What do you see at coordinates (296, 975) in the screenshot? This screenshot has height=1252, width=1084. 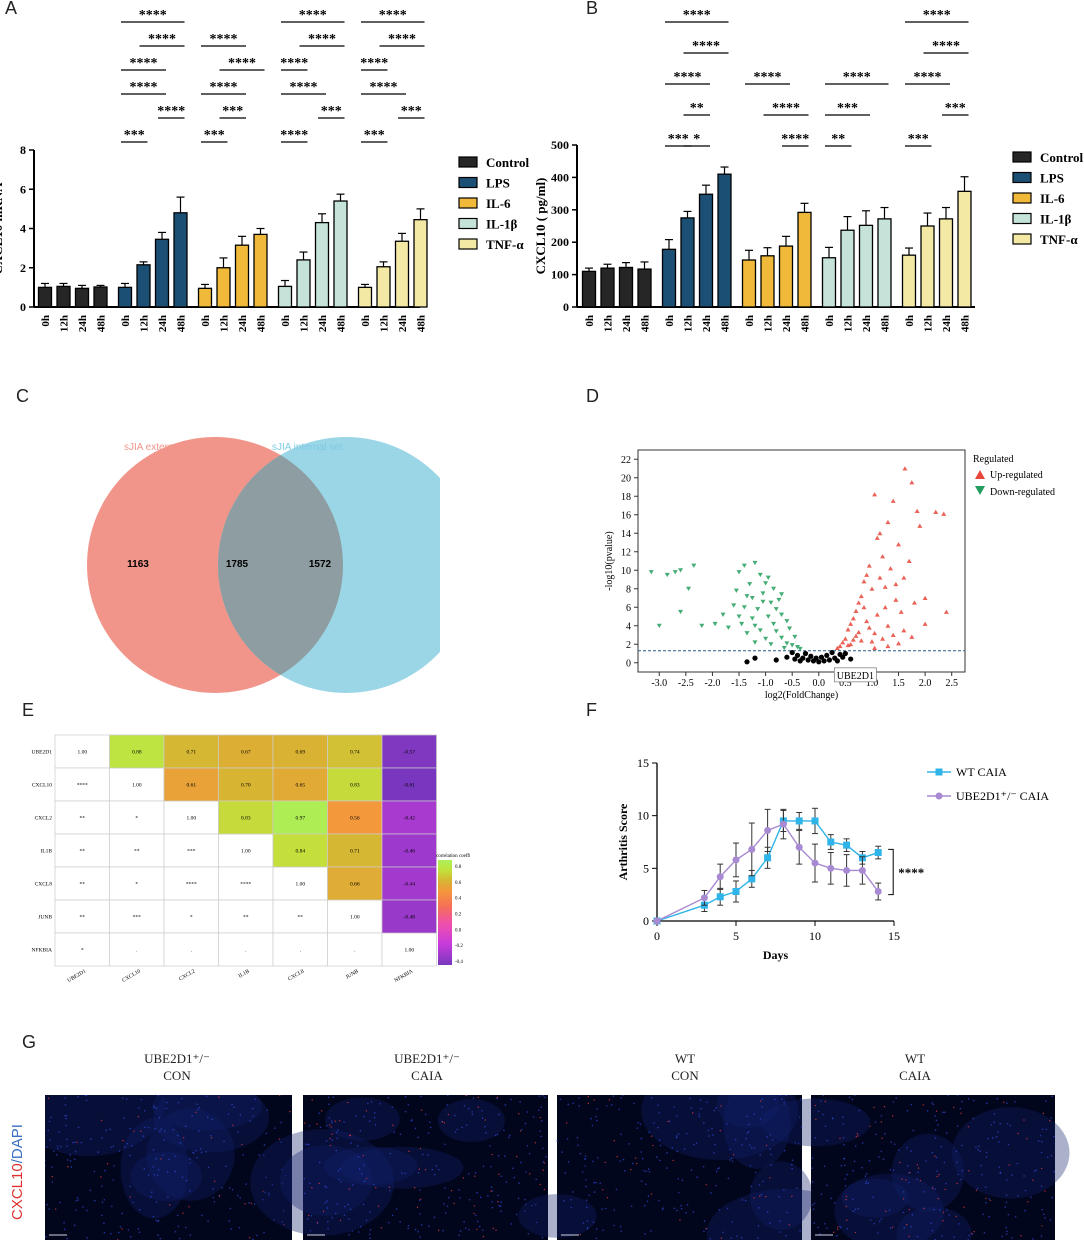 I see `heatmap-col-label: CXCL8` at bounding box center [296, 975].